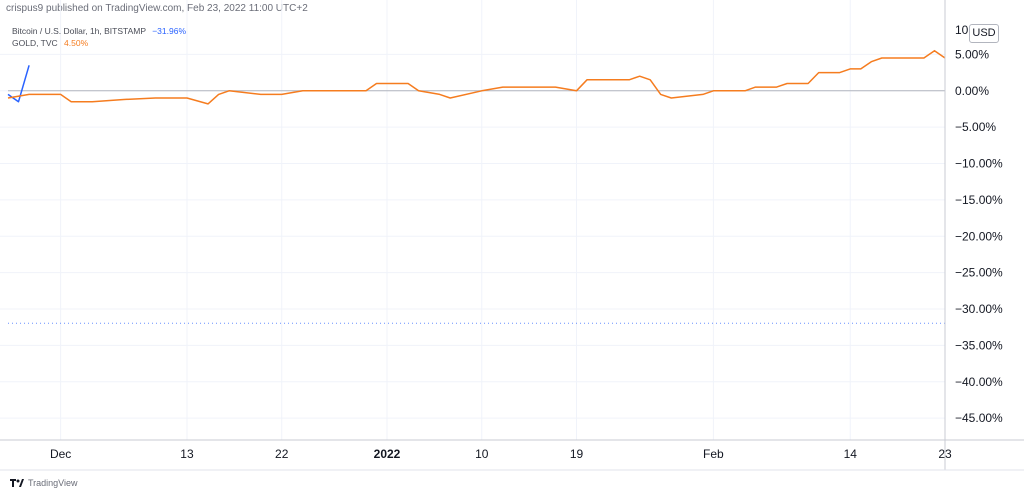 This screenshot has width=1024, height=497. I want to click on x-tick-label-1: 13, so click(187, 454).